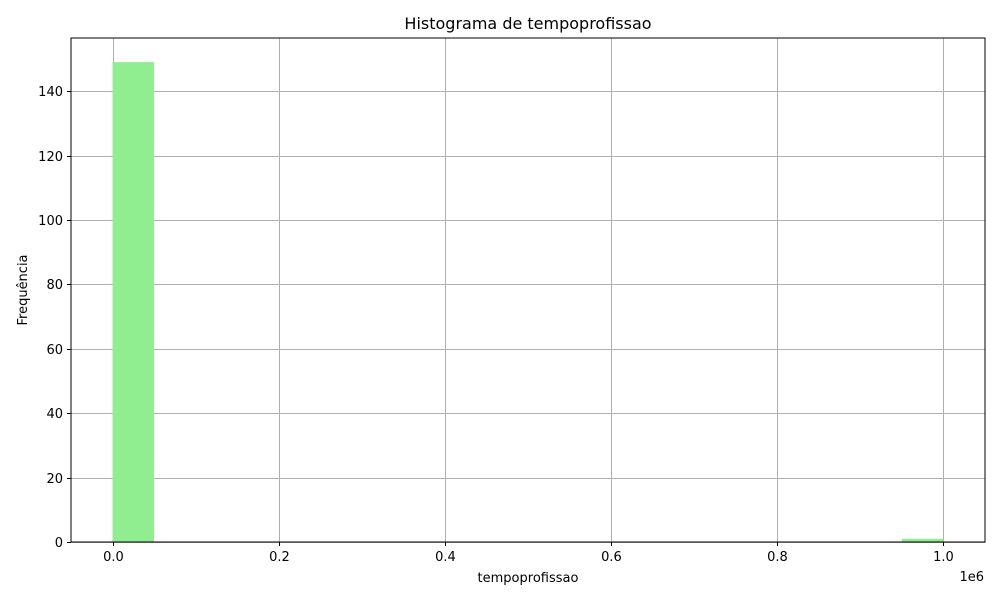 The image size is (1000, 600). What do you see at coordinates (611, 557) in the screenshot?
I see `x-tick-label: 0.6` at bounding box center [611, 557].